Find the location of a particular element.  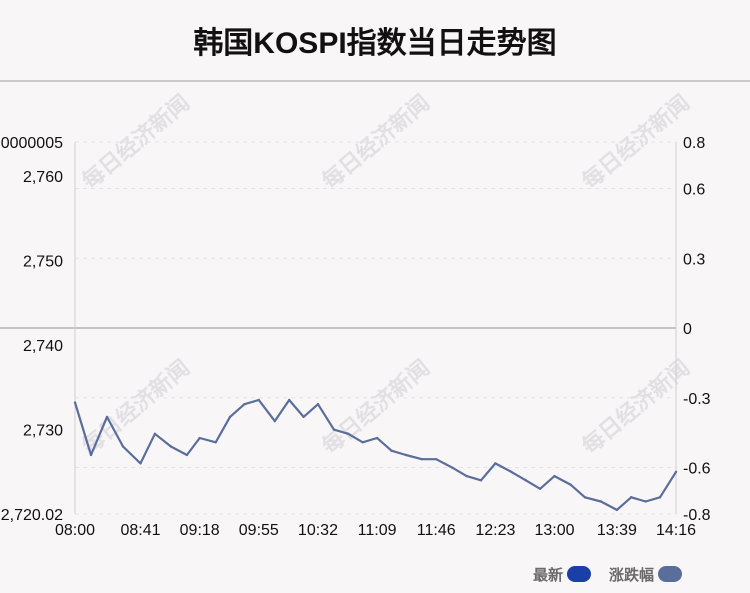

right-tick-label: 0.8 is located at coordinates (694, 143).